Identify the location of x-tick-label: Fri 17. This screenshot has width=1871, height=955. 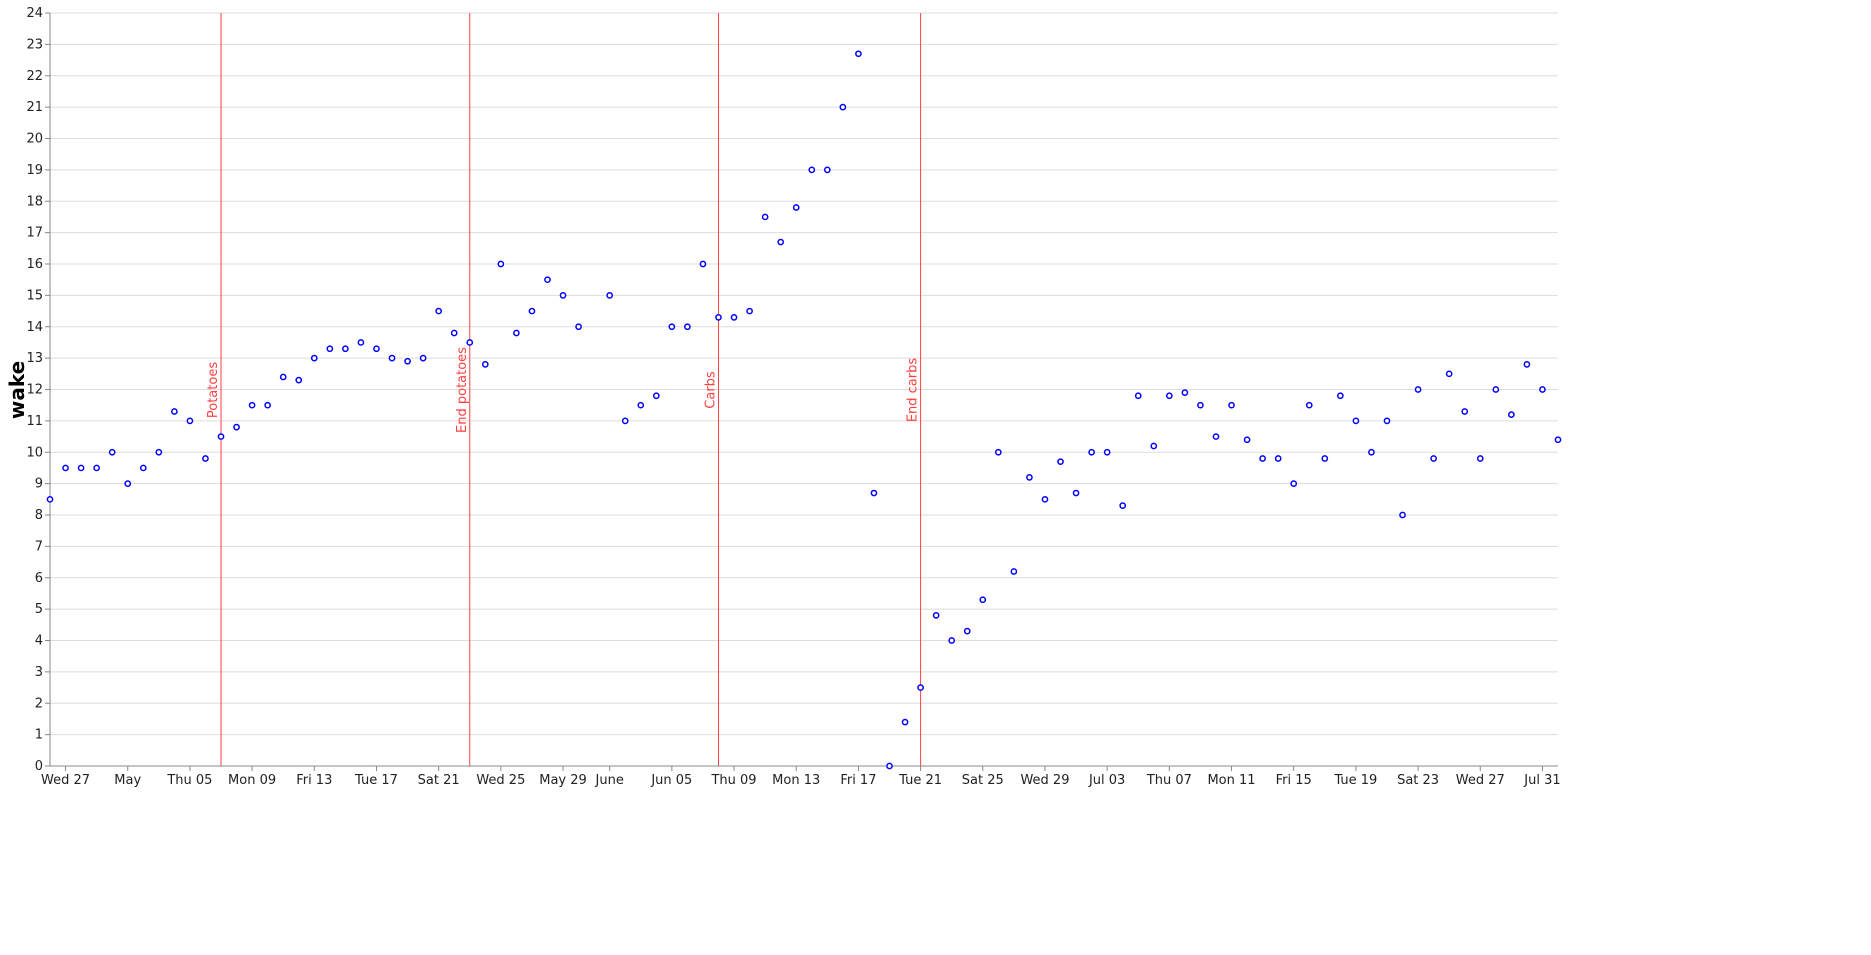
(858, 780).